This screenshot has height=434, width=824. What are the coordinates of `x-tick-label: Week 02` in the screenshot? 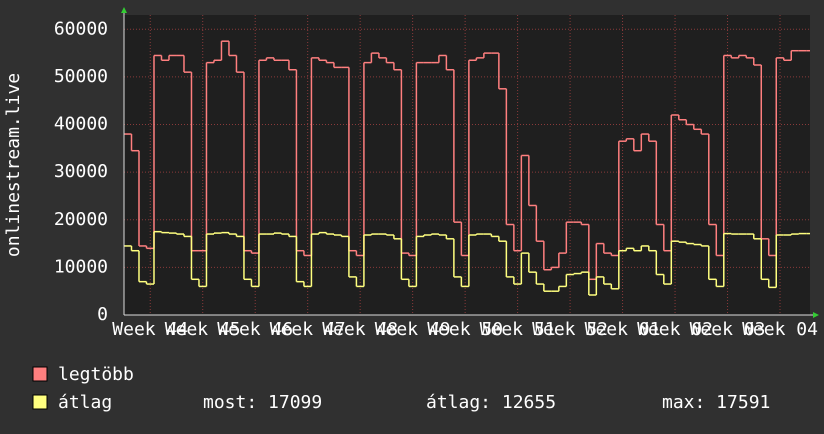 It's located at (675, 329).